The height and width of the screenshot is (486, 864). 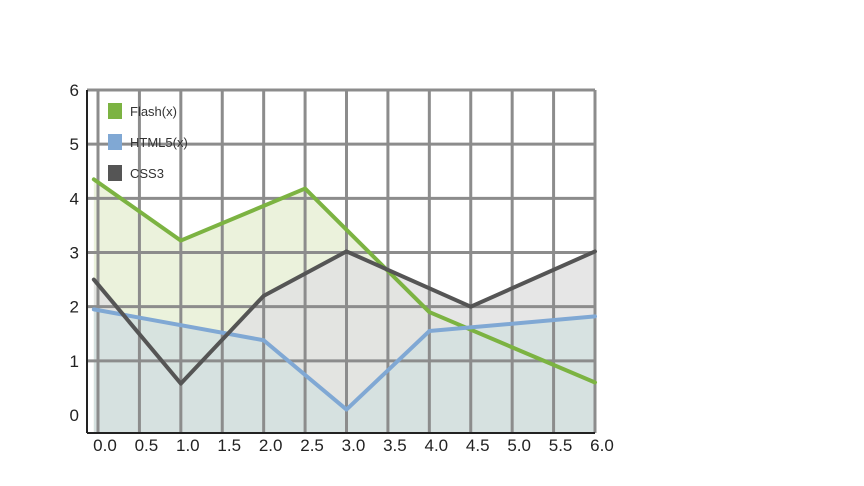 What do you see at coordinates (74, 307) in the screenshot?
I see `y-tick-label: 2` at bounding box center [74, 307].